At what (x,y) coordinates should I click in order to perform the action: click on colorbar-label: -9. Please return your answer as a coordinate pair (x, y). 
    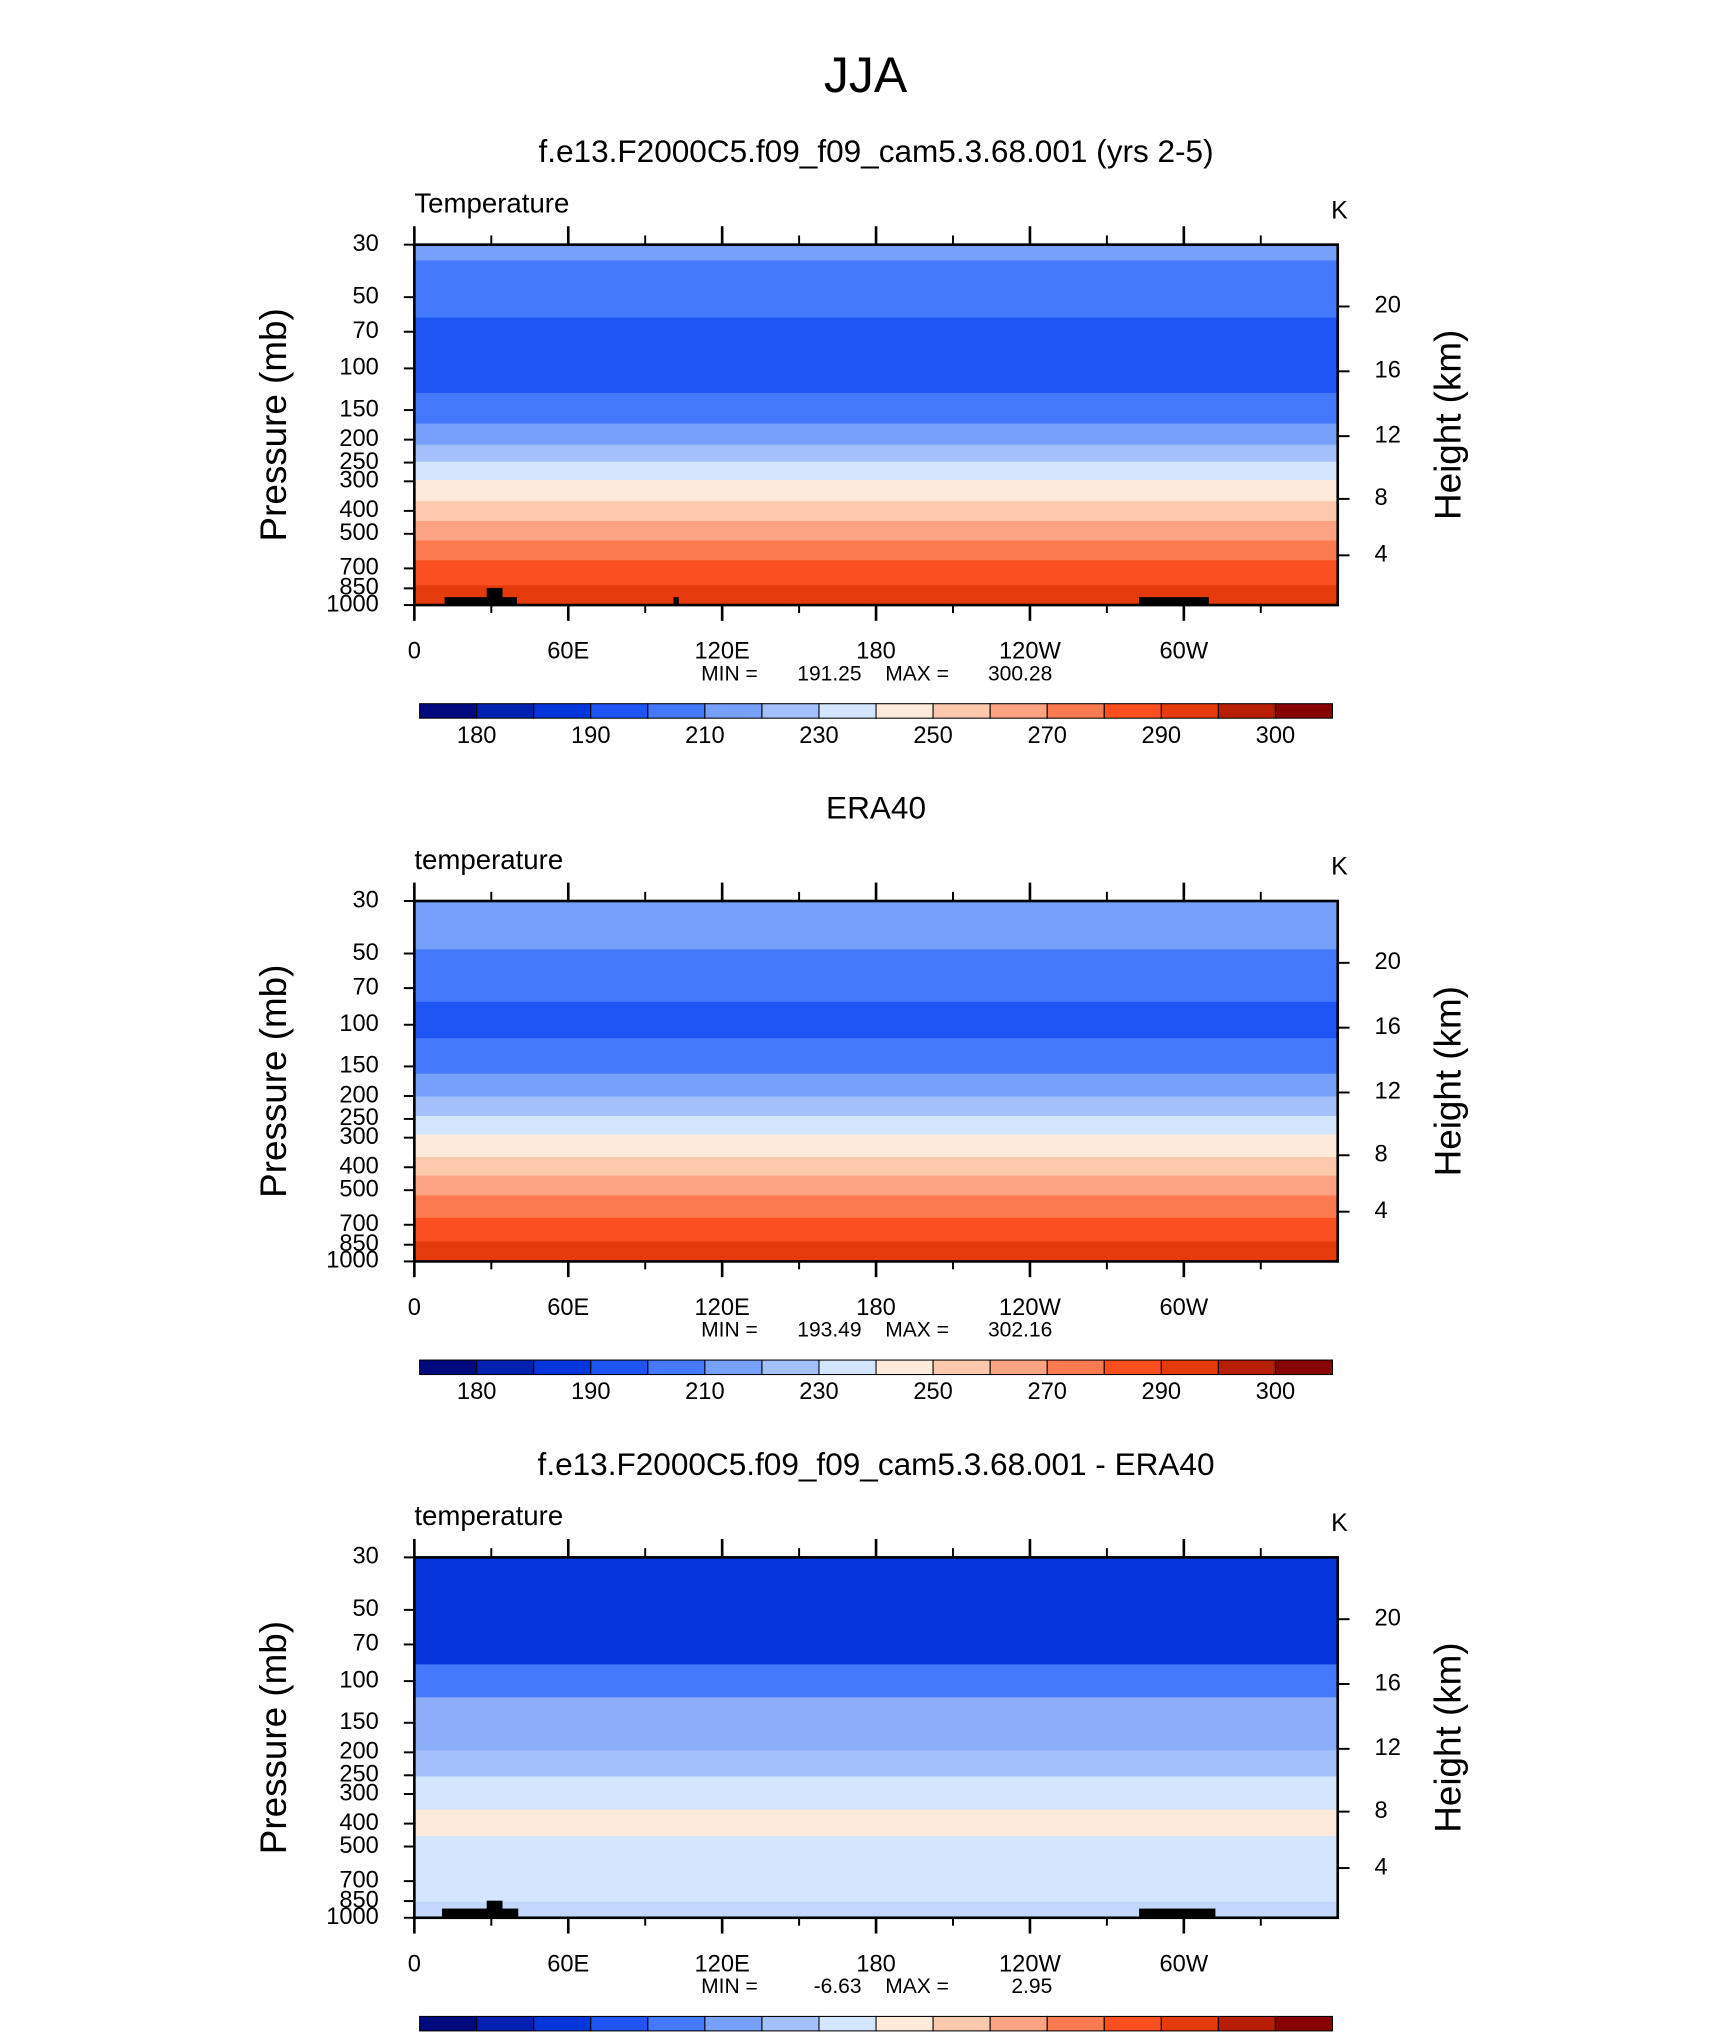
    Looking at the image, I should click on (476, 2037).